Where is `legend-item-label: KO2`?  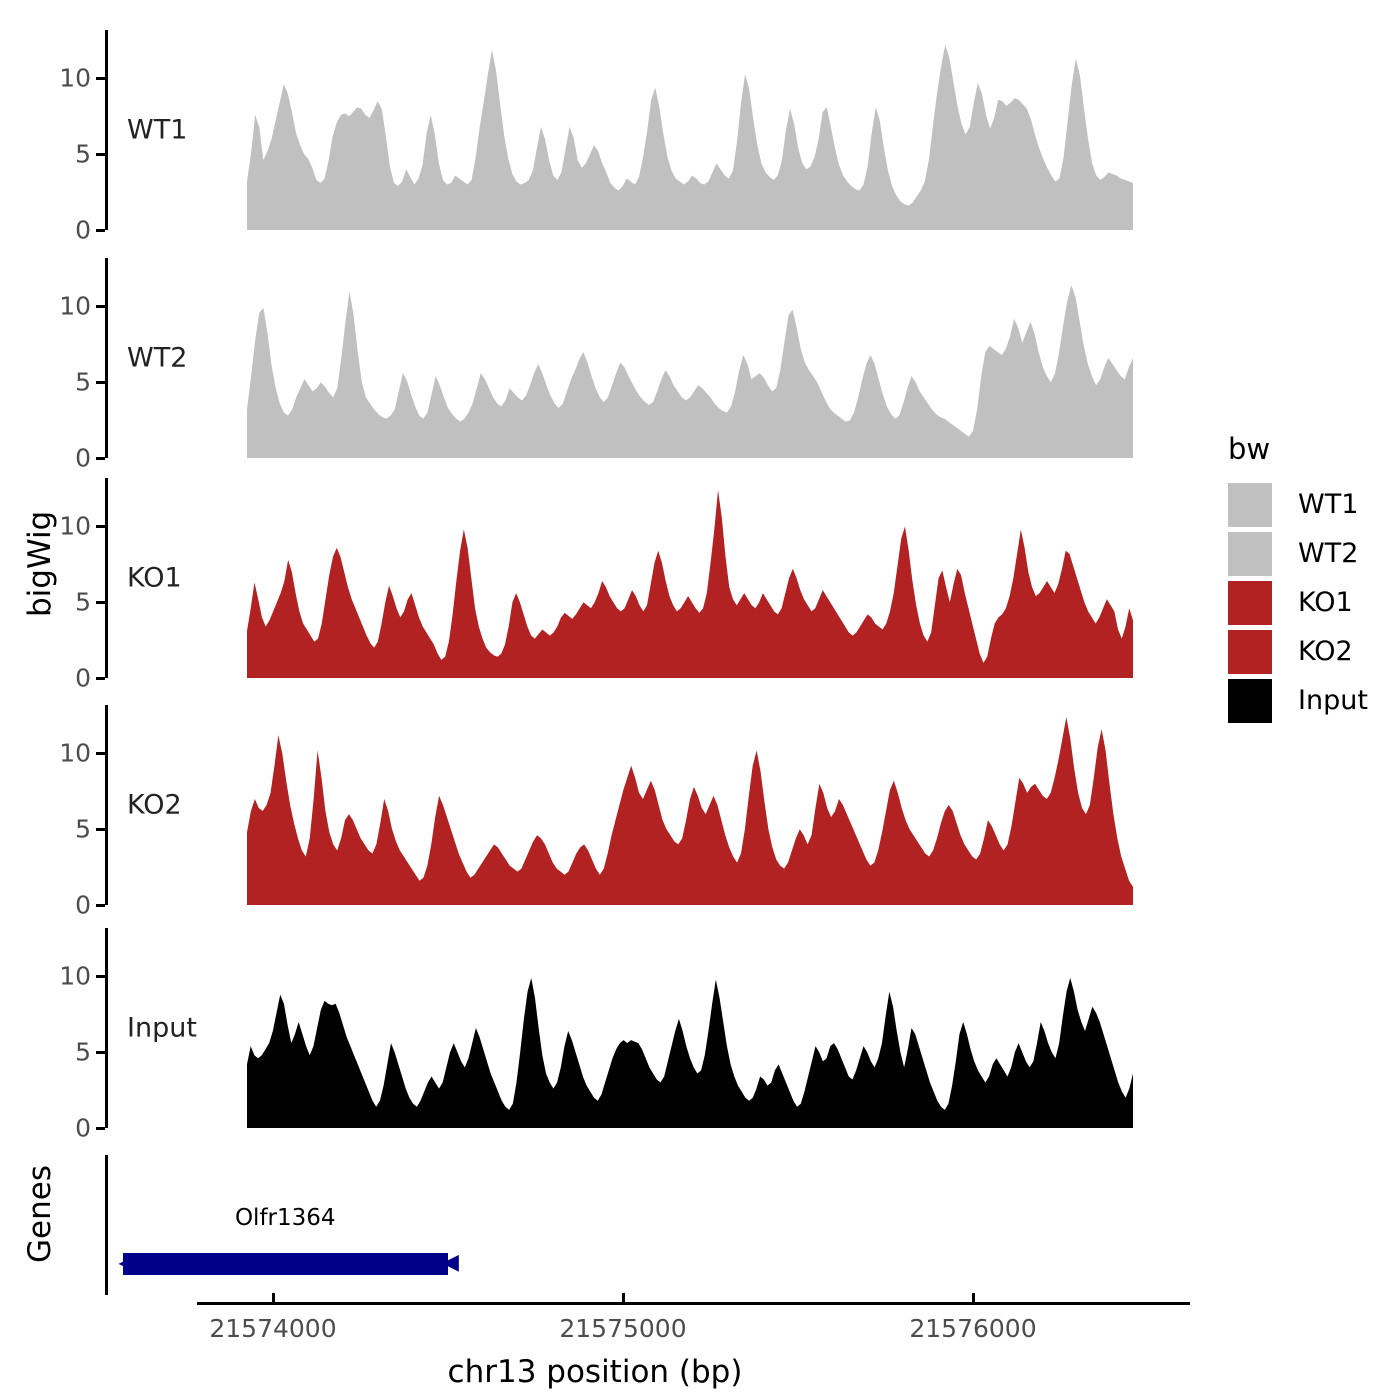 legend-item-label: KO2 is located at coordinates (1325, 651).